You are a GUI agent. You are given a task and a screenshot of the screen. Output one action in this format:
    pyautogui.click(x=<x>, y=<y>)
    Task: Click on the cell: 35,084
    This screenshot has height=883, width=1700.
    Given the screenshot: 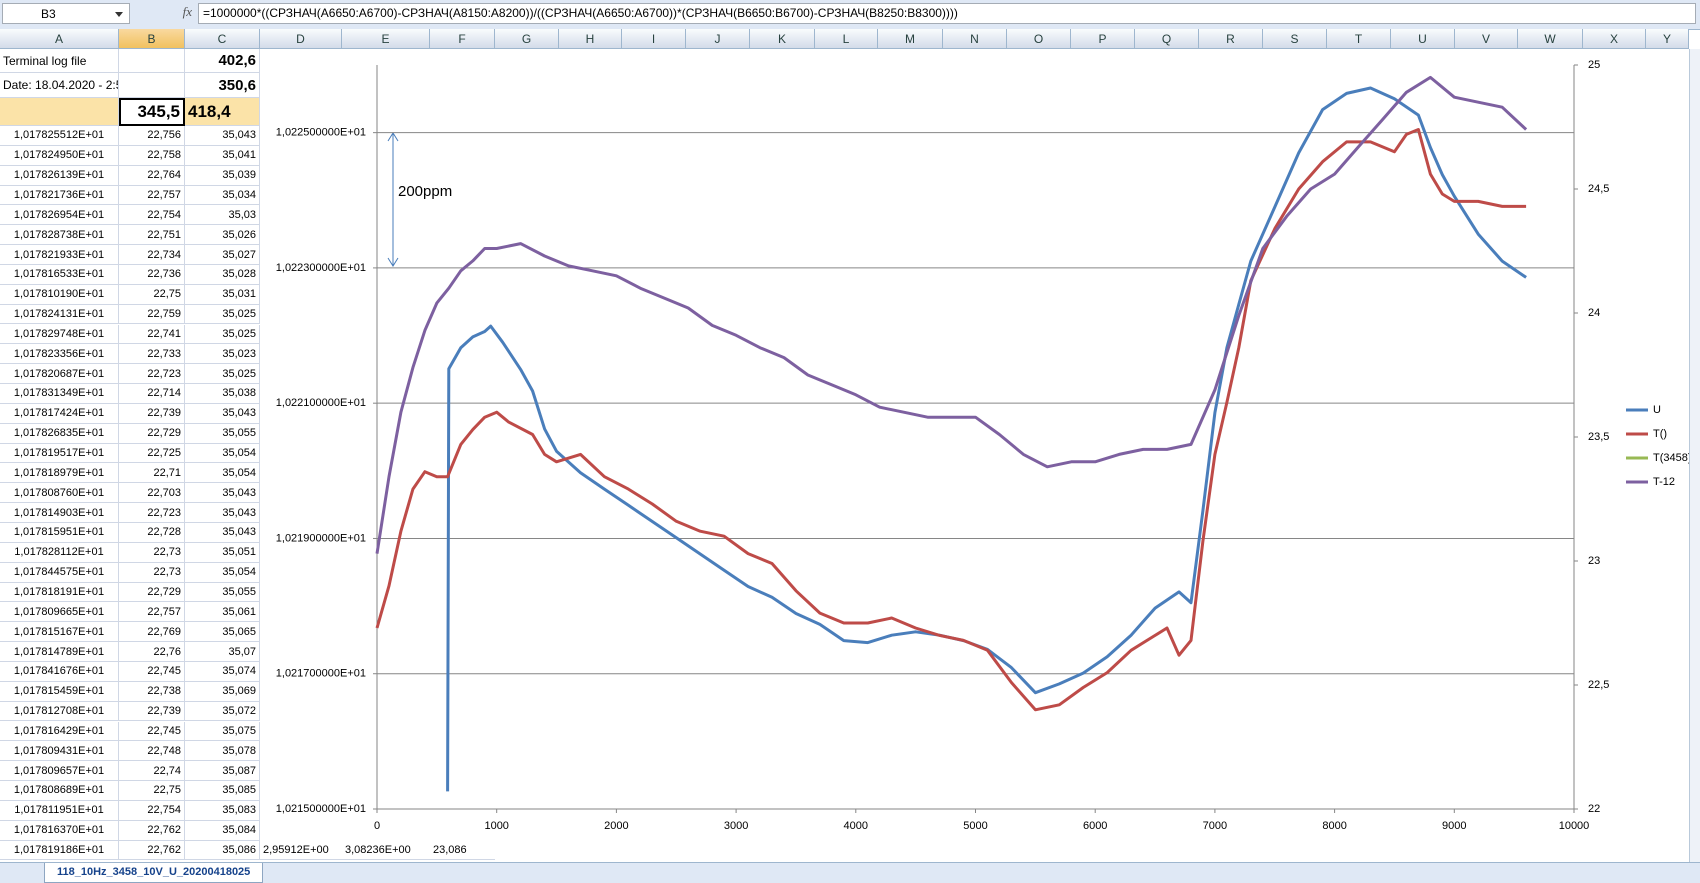 What is the action you would take?
    pyautogui.click(x=222, y=830)
    